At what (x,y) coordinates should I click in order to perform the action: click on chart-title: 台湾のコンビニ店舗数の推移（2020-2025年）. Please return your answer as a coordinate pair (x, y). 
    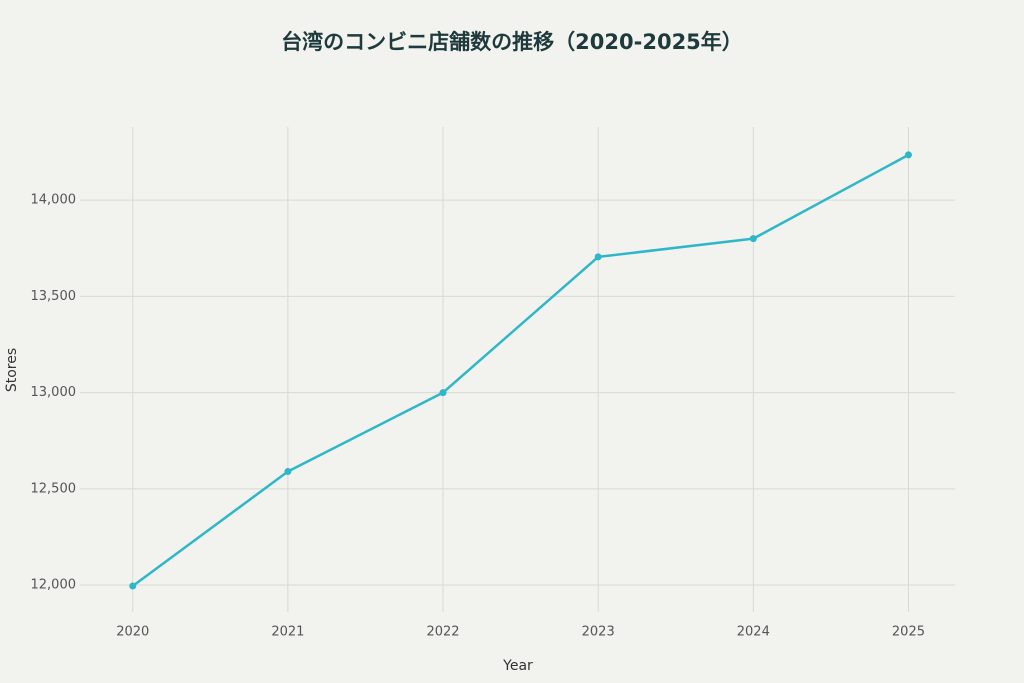
    Looking at the image, I should click on (512, 42).